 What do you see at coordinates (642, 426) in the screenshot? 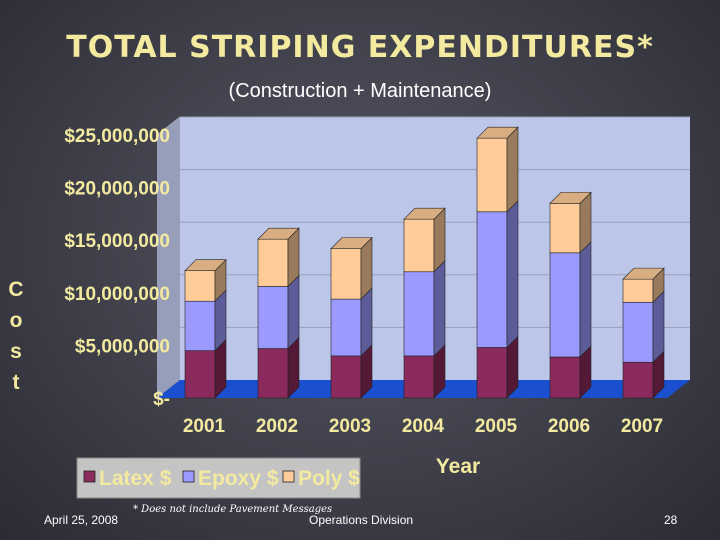
I see `x-tick-label: 2007` at bounding box center [642, 426].